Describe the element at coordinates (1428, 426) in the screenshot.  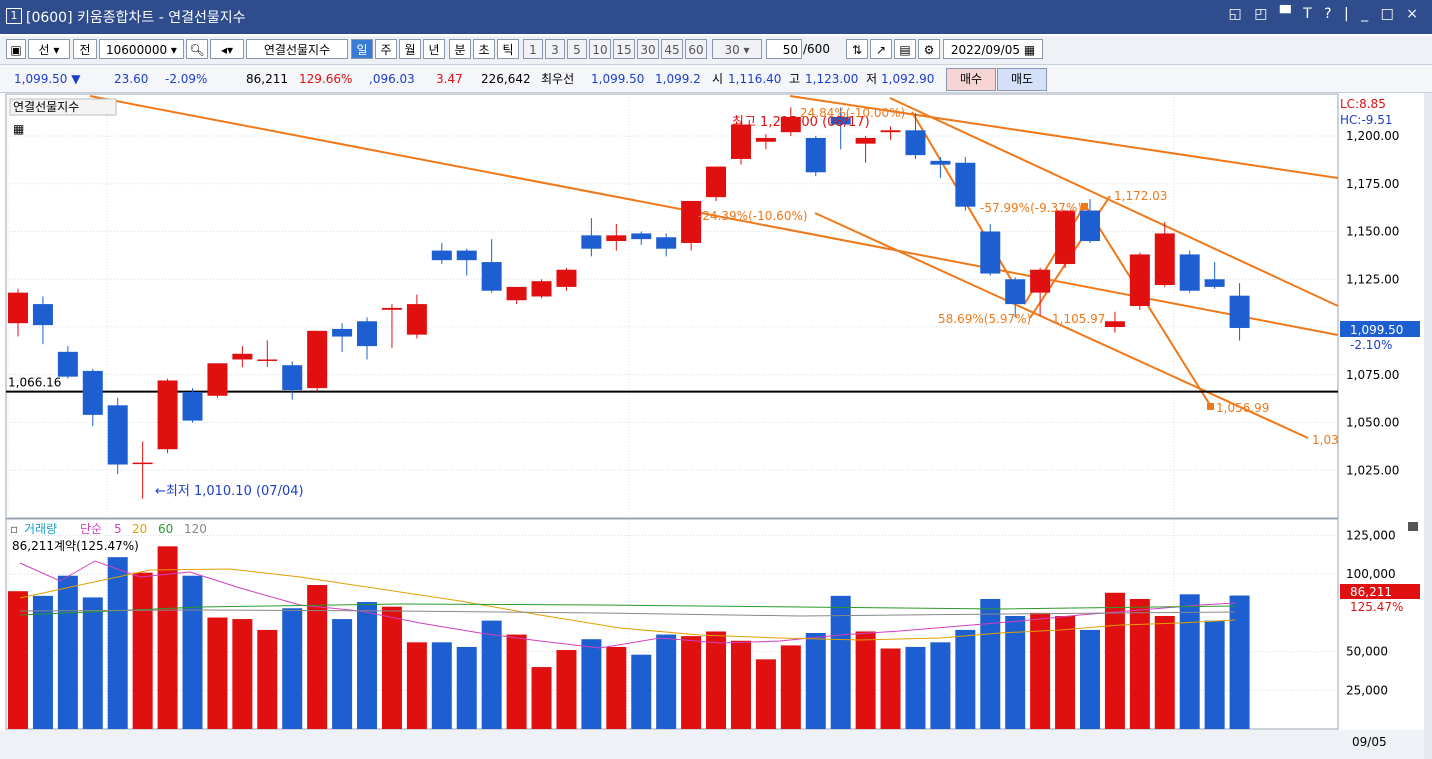
I see `vertical-scrollbar` at that location.